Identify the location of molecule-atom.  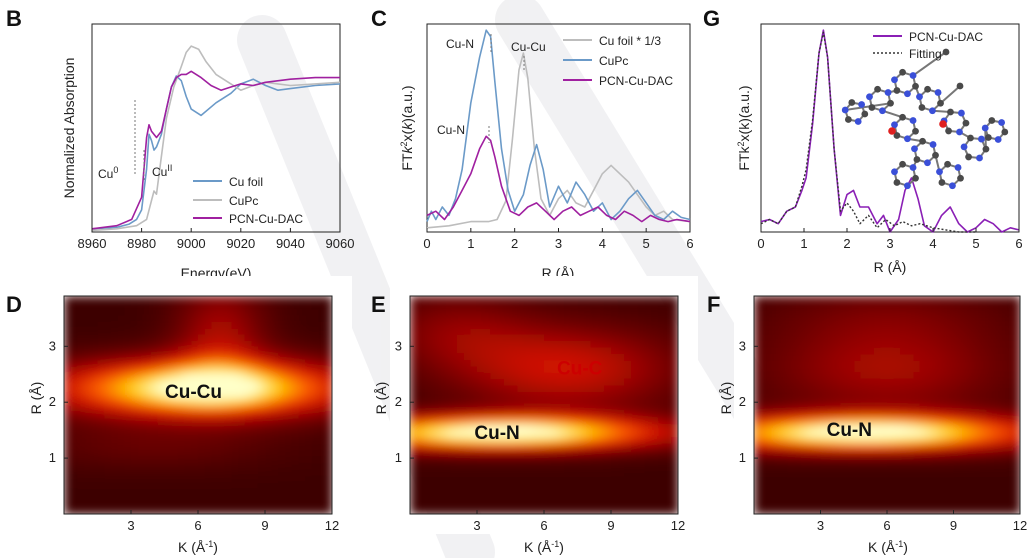
(960, 86).